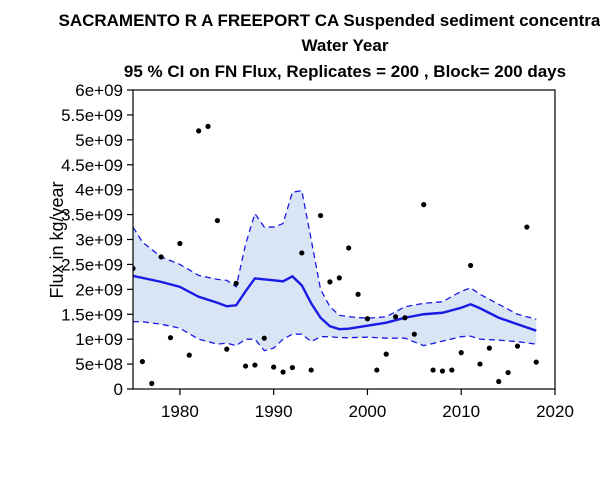 Image resolution: width=600 pixels, height=500 pixels. Describe the element at coordinates (99, 90) in the screenshot. I see `y-tick-label: 6e+09` at that location.